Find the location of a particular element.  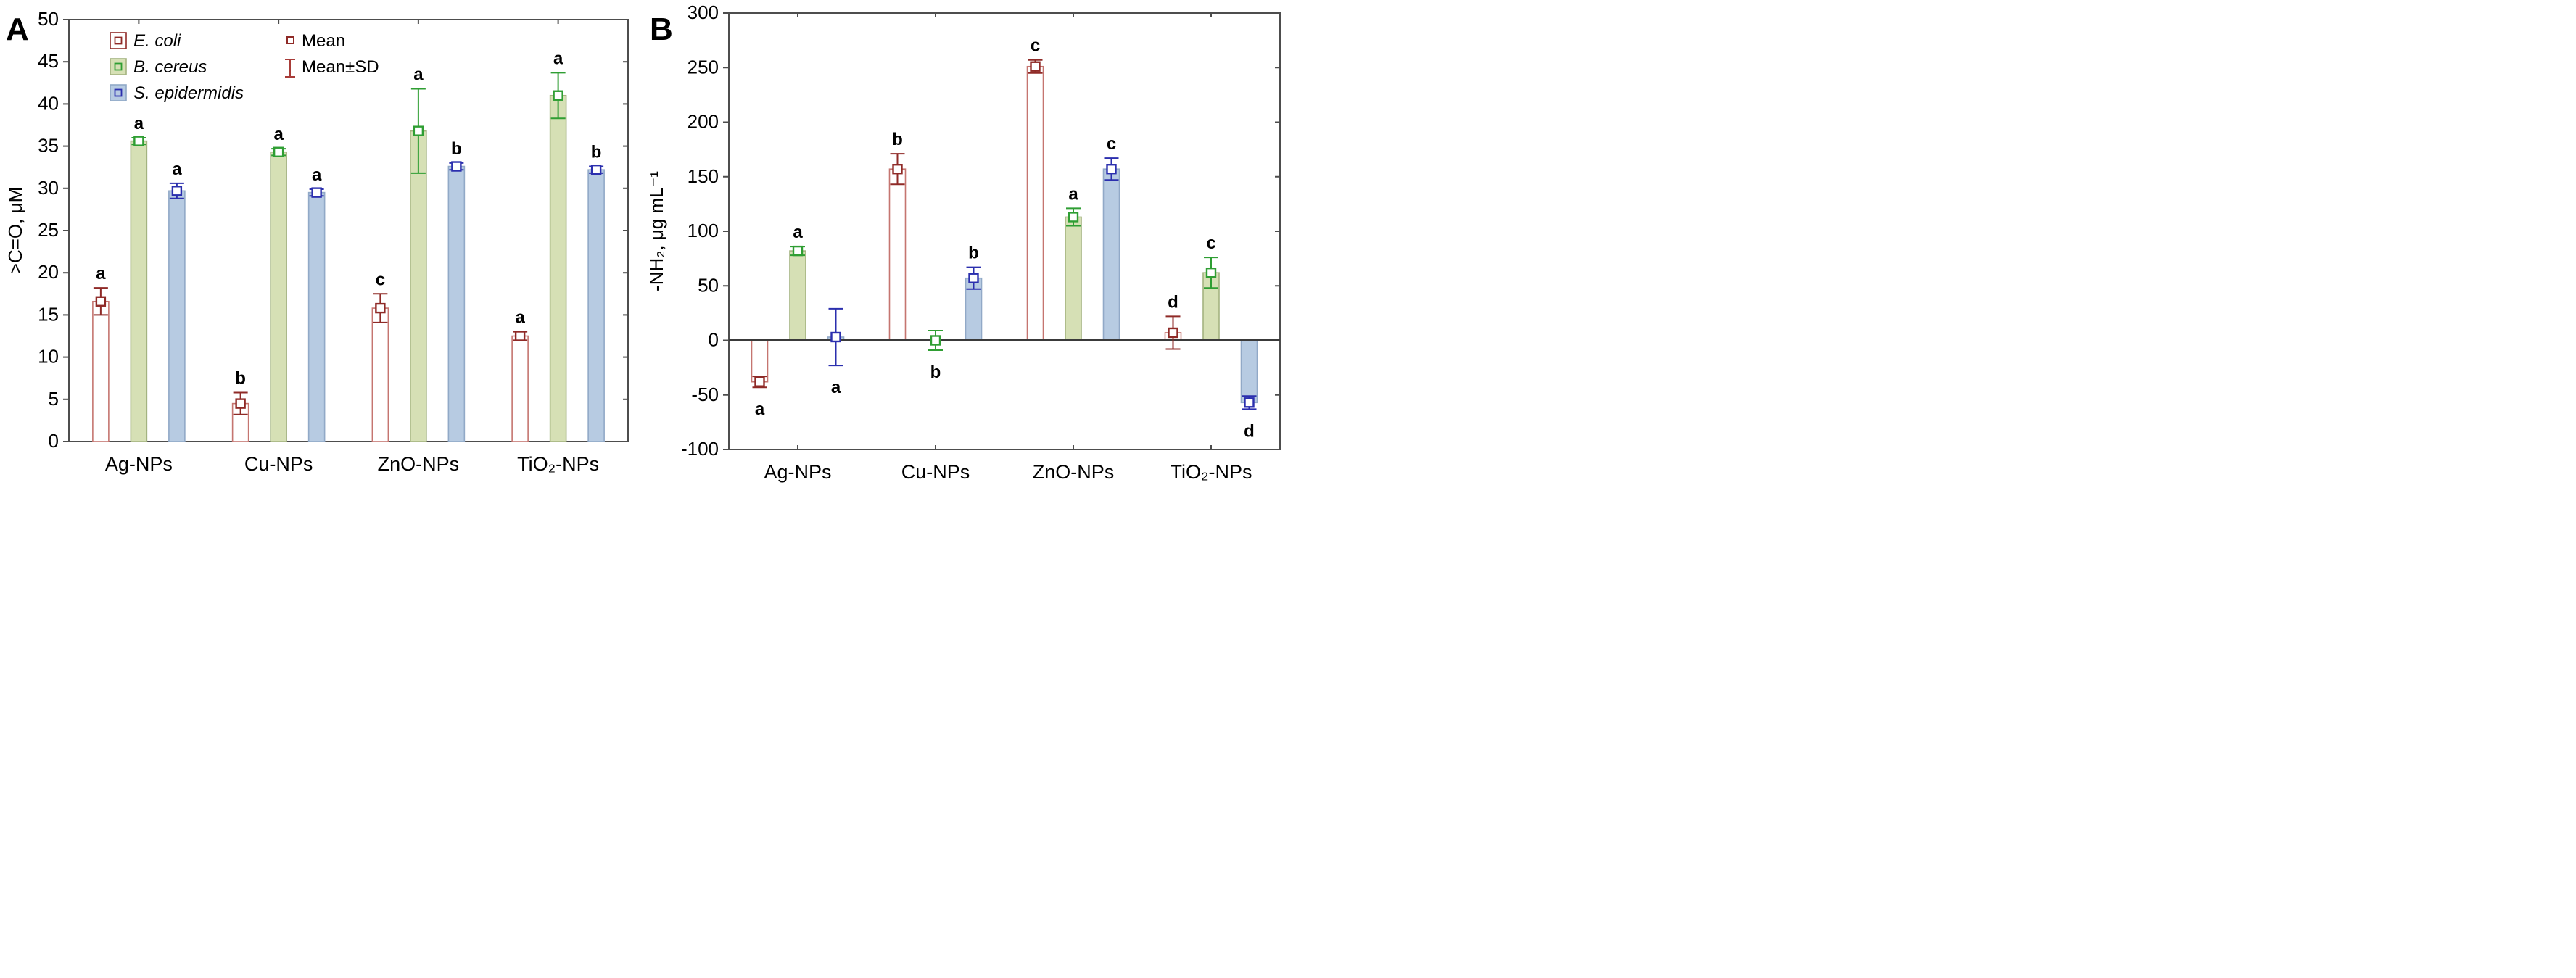

bar-B-cereus-TiO-NPs is located at coordinates (558, 268).